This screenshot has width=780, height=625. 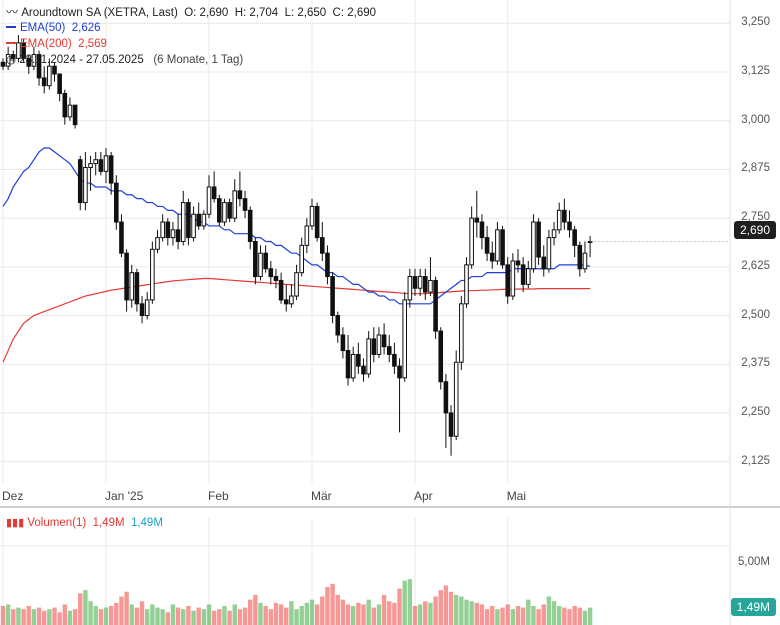 What do you see at coordinates (86, 28) in the screenshot?
I see `ema50-value: 2,626` at bounding box center [86, 28].